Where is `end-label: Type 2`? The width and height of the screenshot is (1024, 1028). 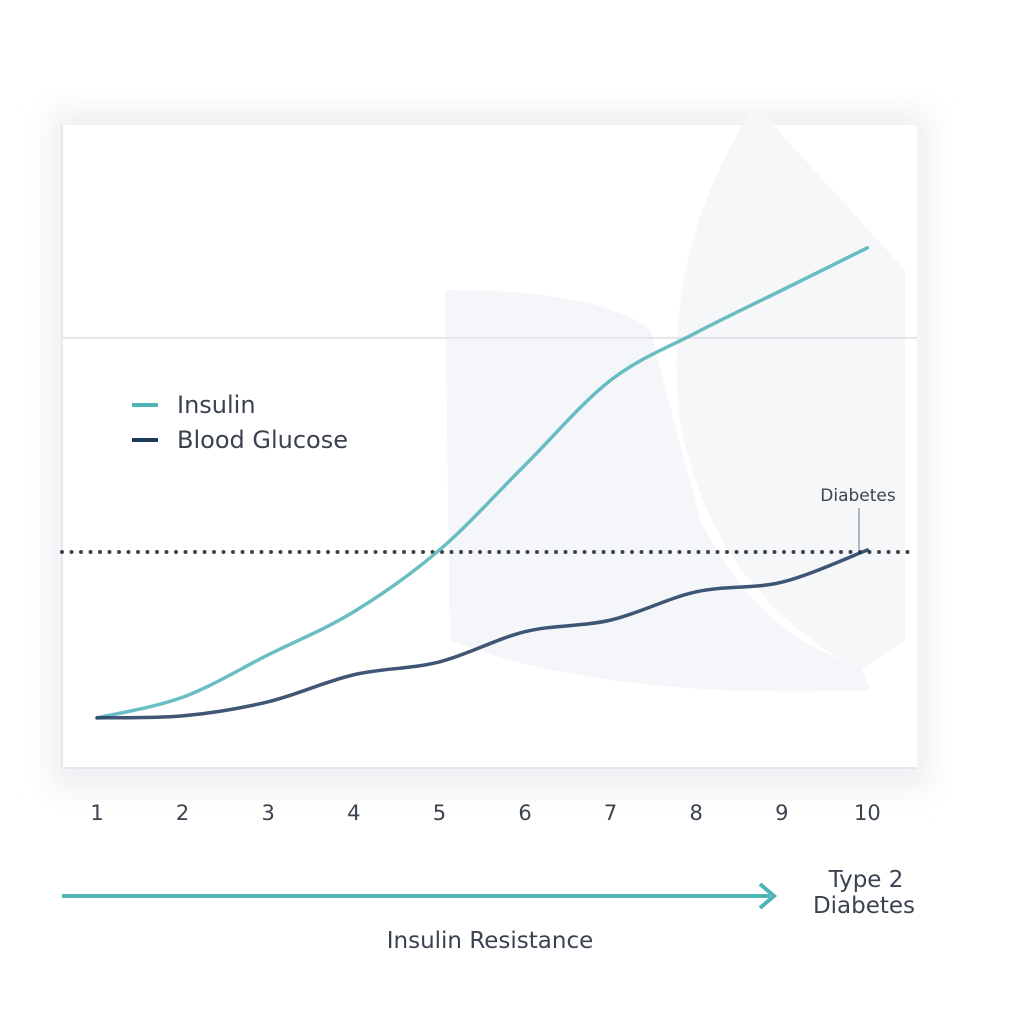 end-label: Type 2 is located at coordinates (866, 880).